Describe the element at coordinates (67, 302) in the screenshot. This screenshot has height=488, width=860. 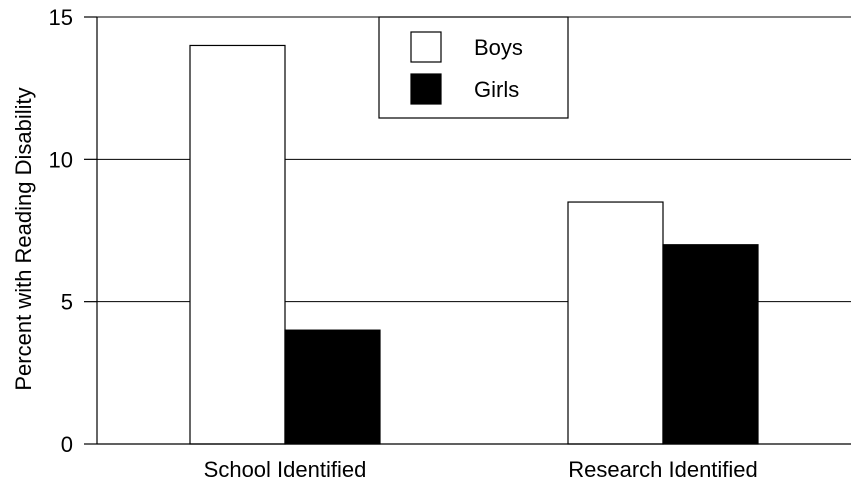
I see `y-tick-label: 5` at that location.